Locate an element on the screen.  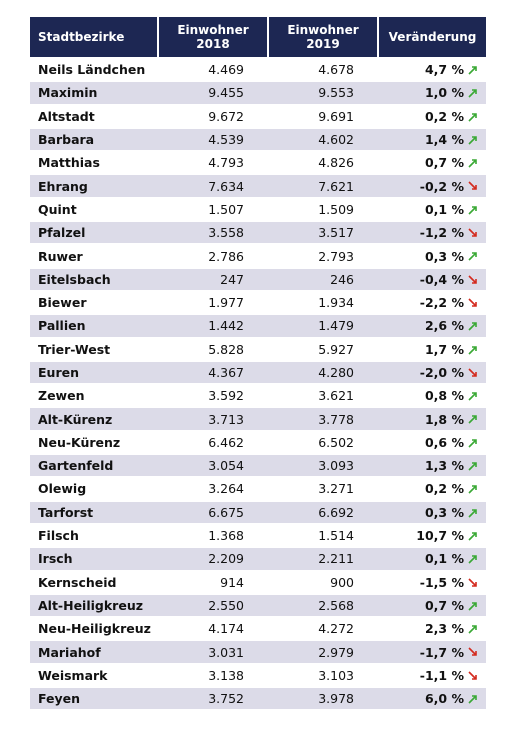
cell-text: Irsch is located at coordinates (55, 559).